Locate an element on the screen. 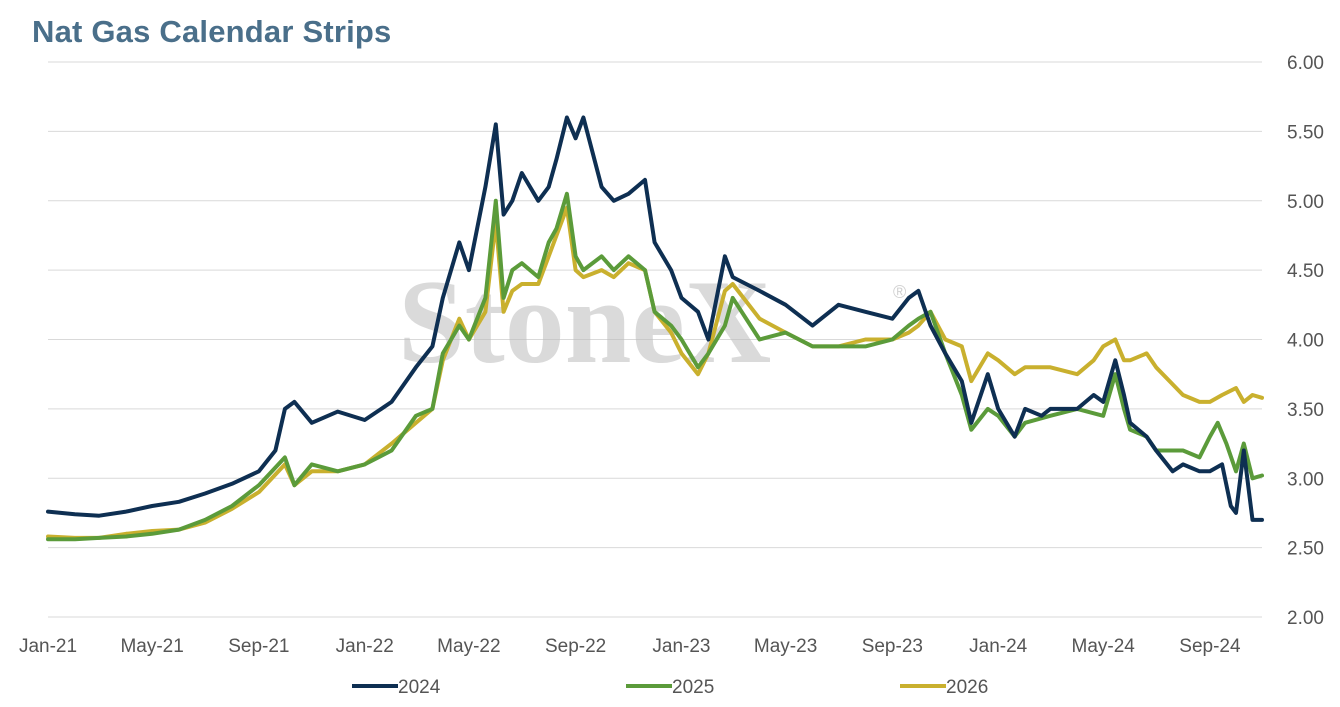 The width and height of the screenshot is (1340, 707). x-tick-label: Sep-21 is located at coordinates (258, 646).